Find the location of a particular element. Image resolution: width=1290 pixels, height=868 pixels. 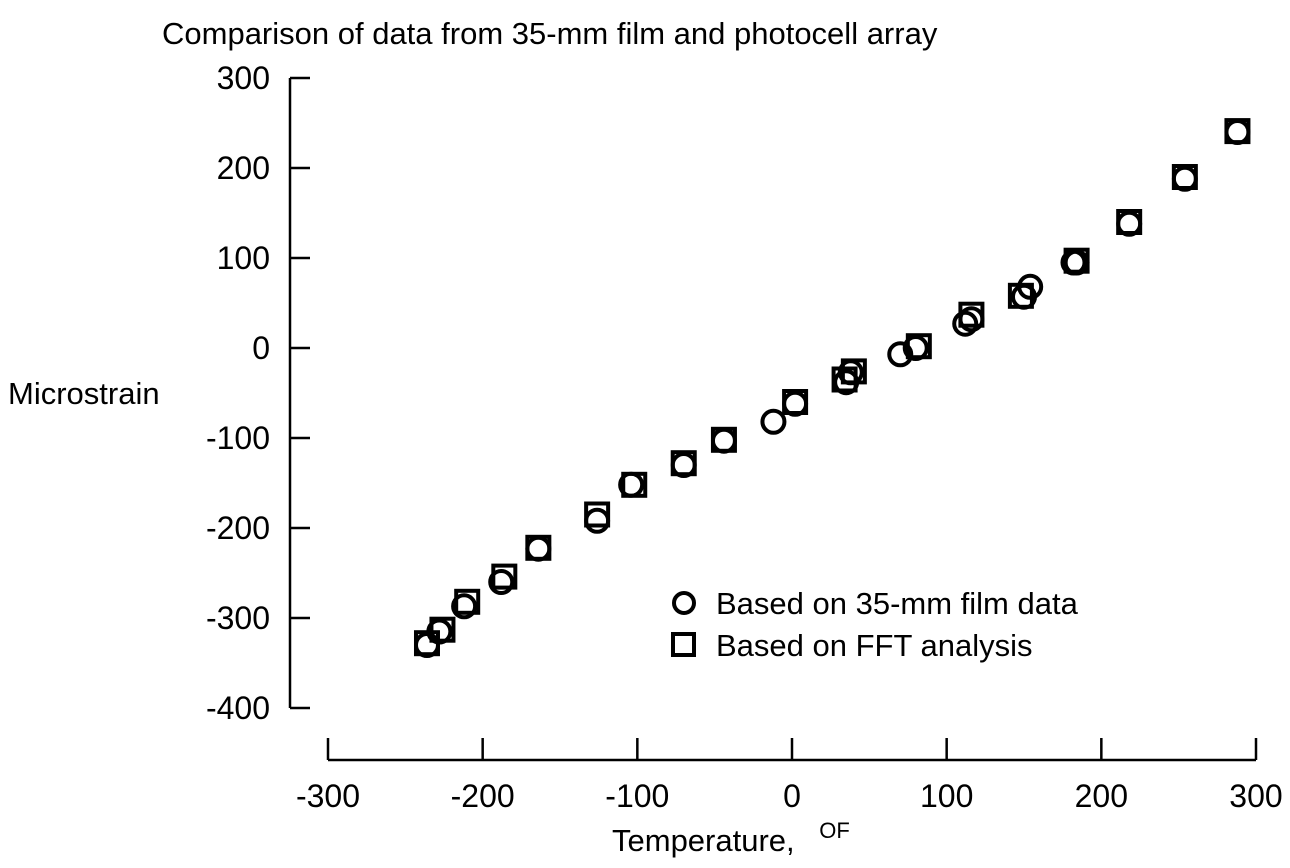

legend-circle-marker is located at coordinates (684, 603).